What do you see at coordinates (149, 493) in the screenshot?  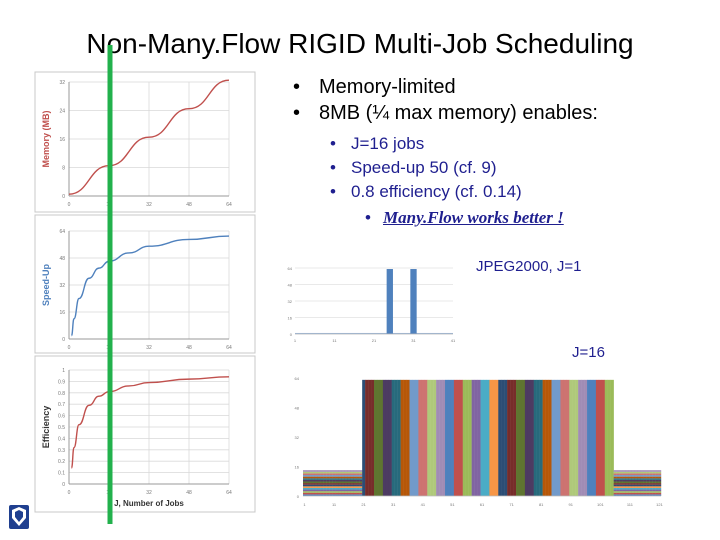 I see `x-tick-label: 32` at bounding box center [149, 493].